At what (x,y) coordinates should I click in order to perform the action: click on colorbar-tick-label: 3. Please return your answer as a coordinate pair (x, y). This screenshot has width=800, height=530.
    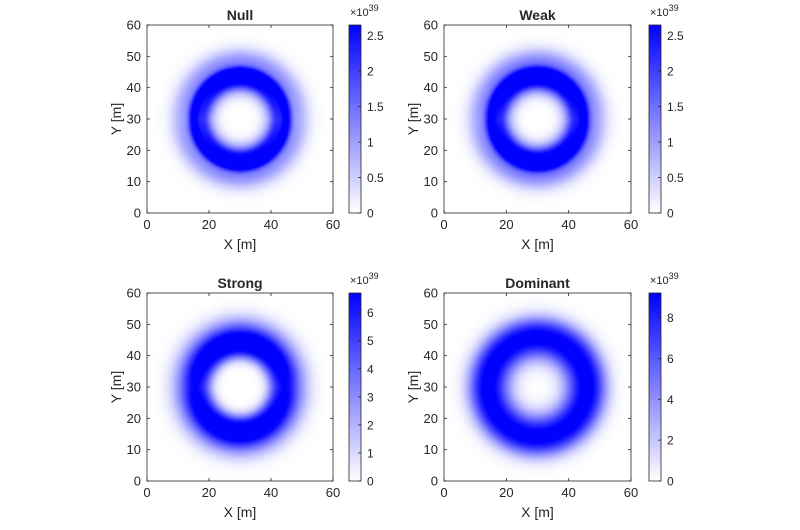
    Looking at the image, I should click on (370, 397).